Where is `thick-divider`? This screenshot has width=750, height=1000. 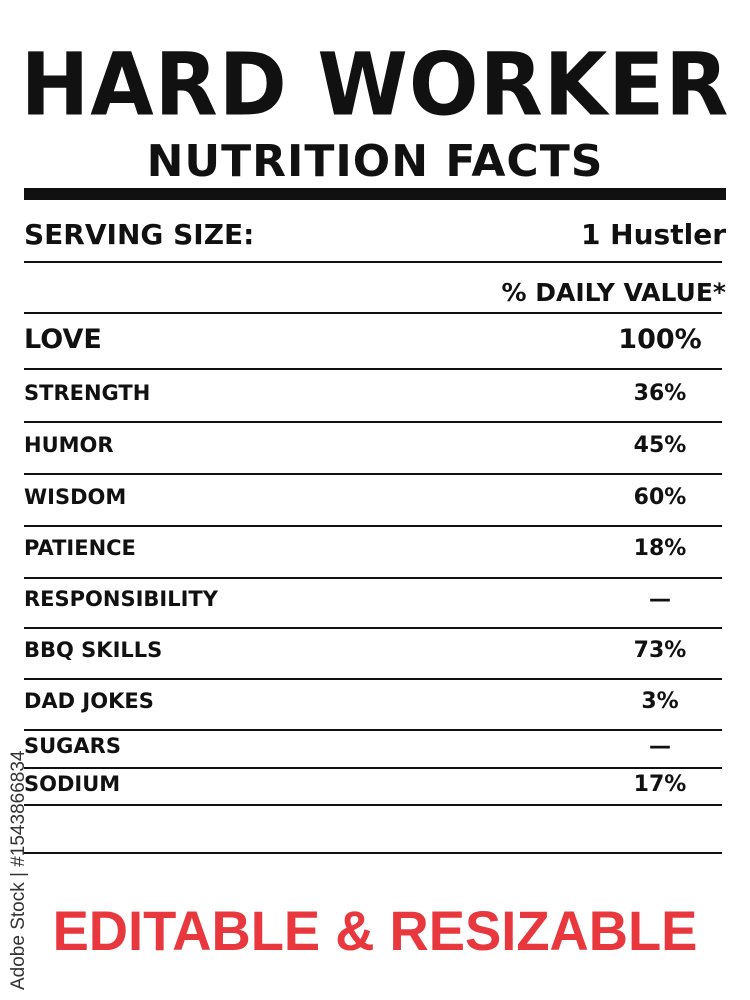 thick-divider is located at coordinates (375, 194).